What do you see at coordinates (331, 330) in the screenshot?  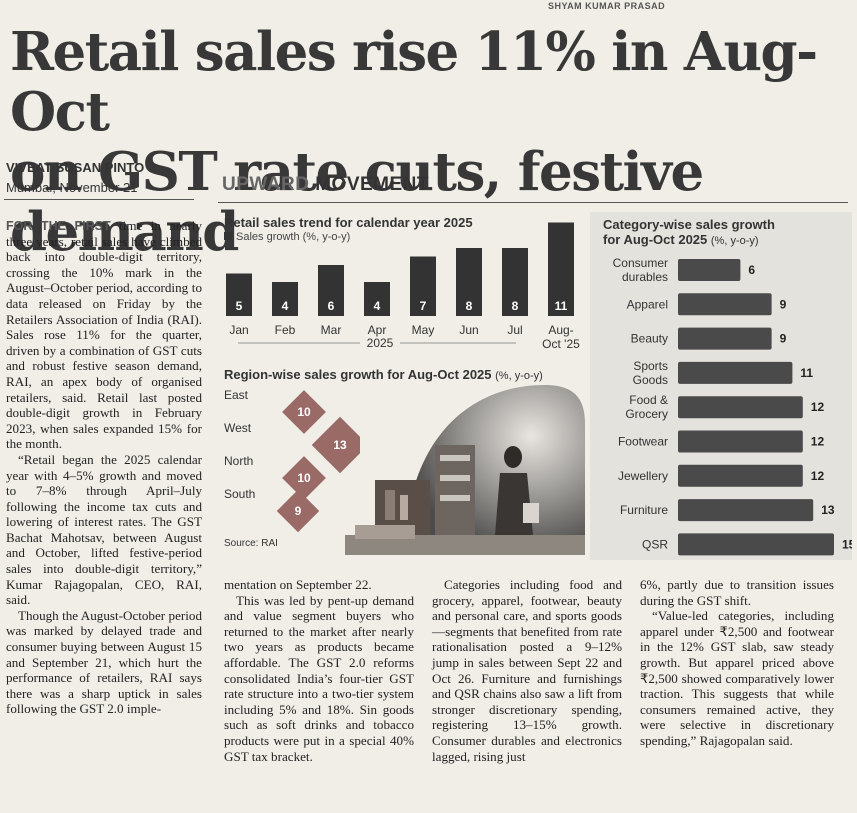 I see `trend-tick-label: Mar` at bounding box center [331, 330].